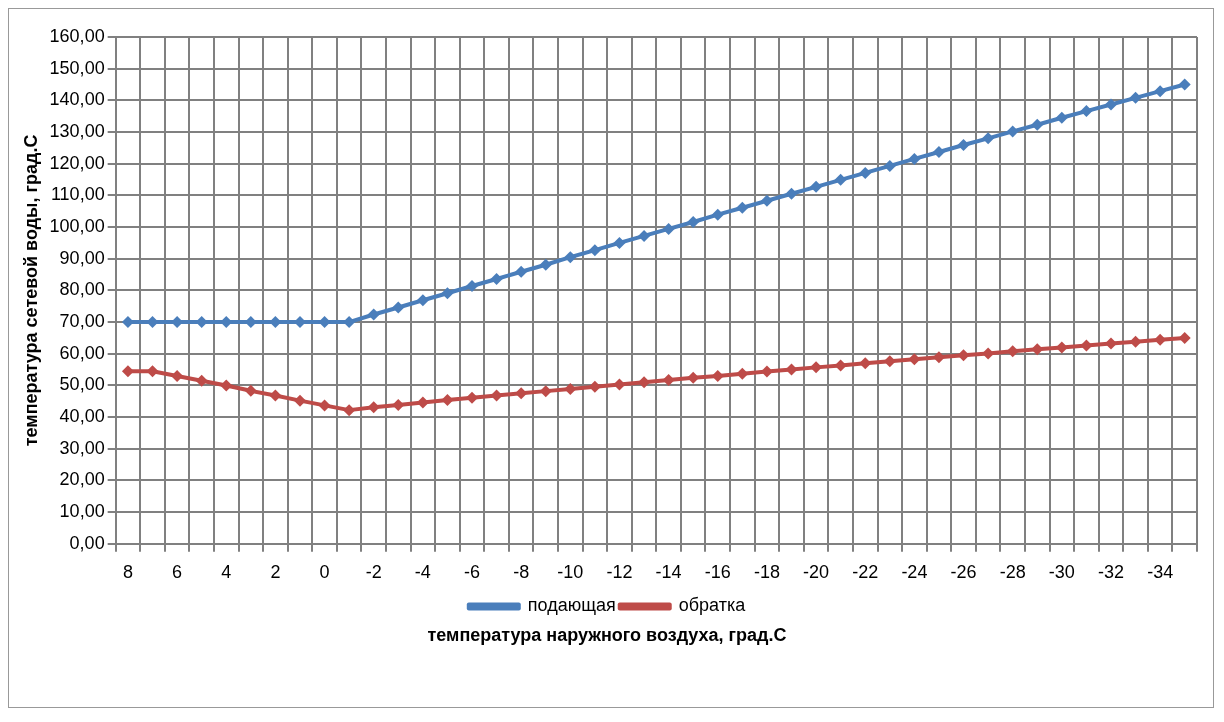 This screenshot has width=1224, height=722. What do you see at coordinates (1160, 571) in the screenshot?
I see `x-tick-label: -34` at bounding box center [1160, 571].